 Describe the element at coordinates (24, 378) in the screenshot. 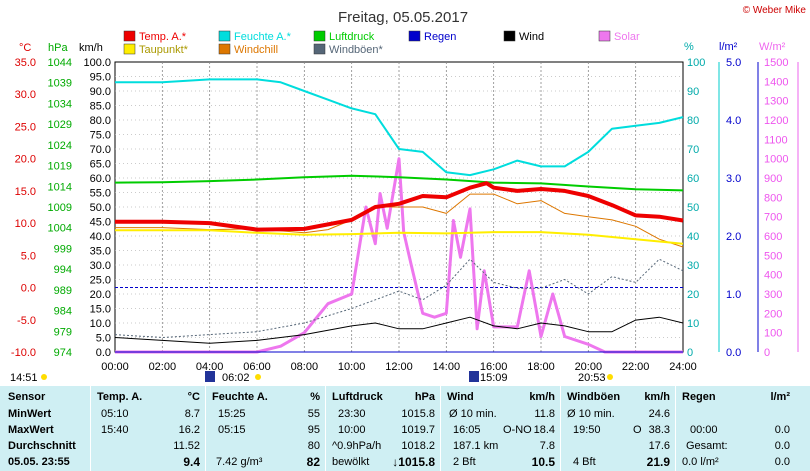

I see `time-left-label: 14:51` at that location.